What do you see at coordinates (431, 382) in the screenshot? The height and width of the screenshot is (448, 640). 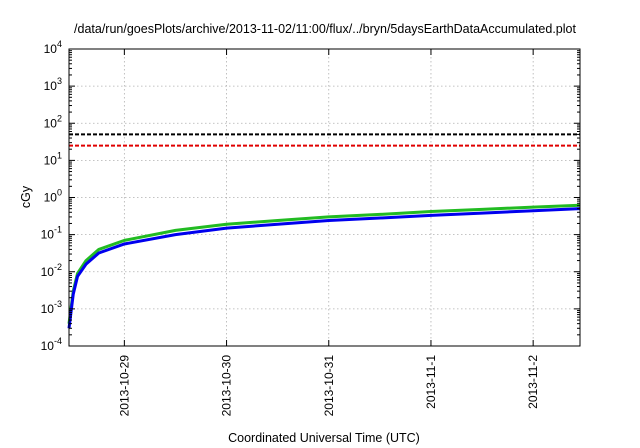 I see `x-tick-label: 2013-11-1` at bounding box center [431, 382].